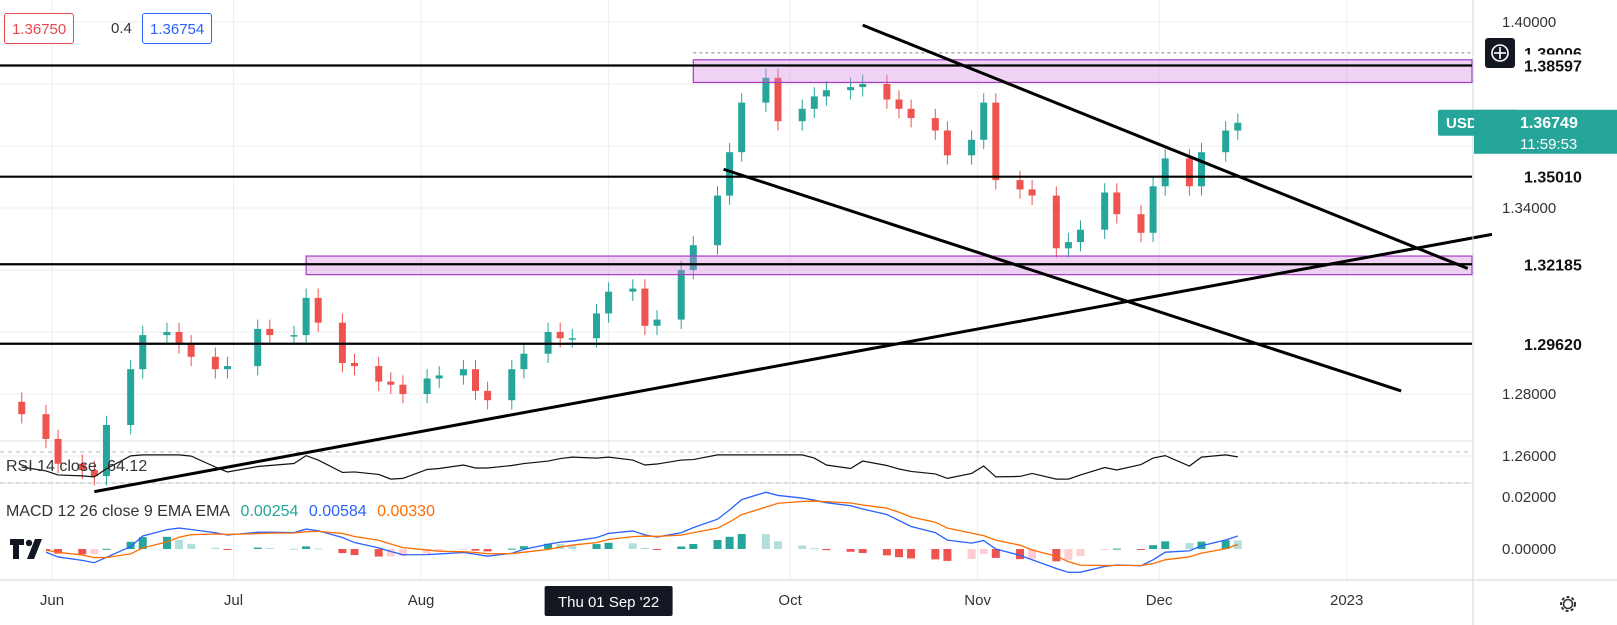 The height and width of the screenshot is (625, 1617). Describe the element at coordinates (1548, 144) in the screenshot. I see `bar-countdown: 11:59:53` at that location.